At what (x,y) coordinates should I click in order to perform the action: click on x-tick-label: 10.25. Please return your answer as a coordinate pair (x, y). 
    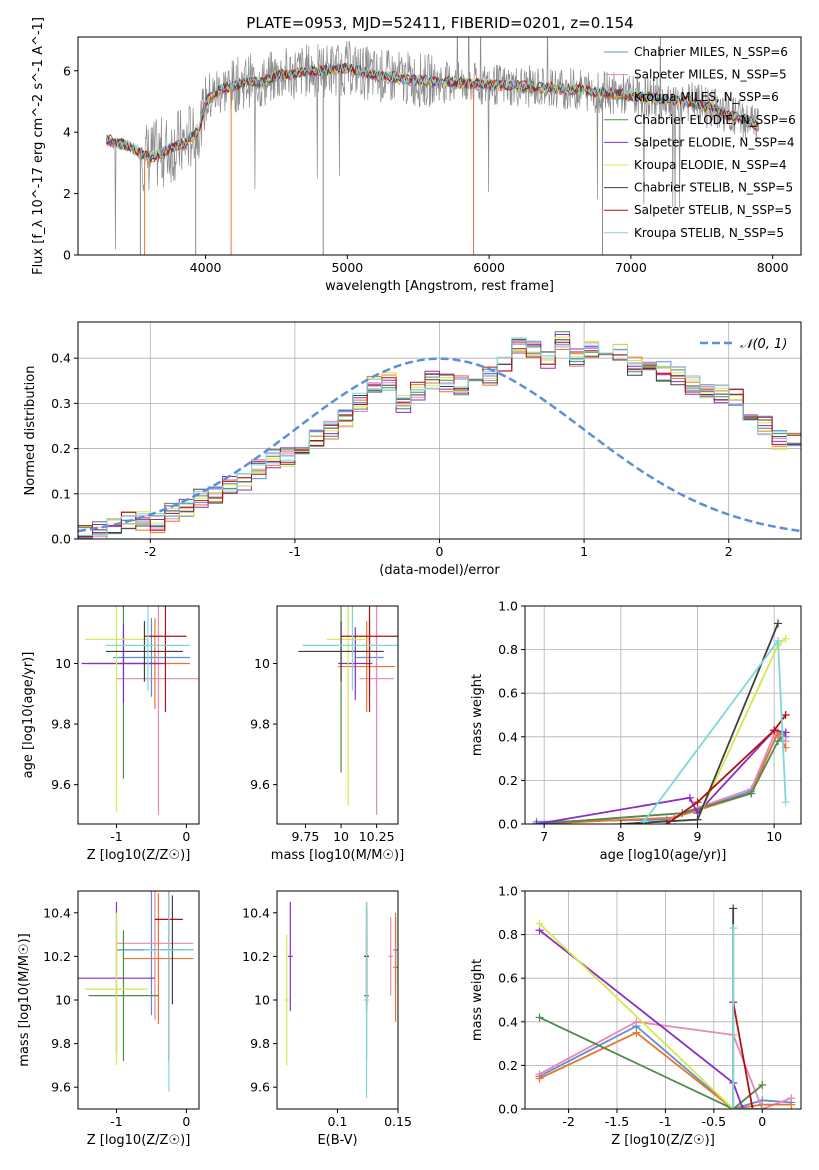
    Looking at the image, I should click on (377, 836).